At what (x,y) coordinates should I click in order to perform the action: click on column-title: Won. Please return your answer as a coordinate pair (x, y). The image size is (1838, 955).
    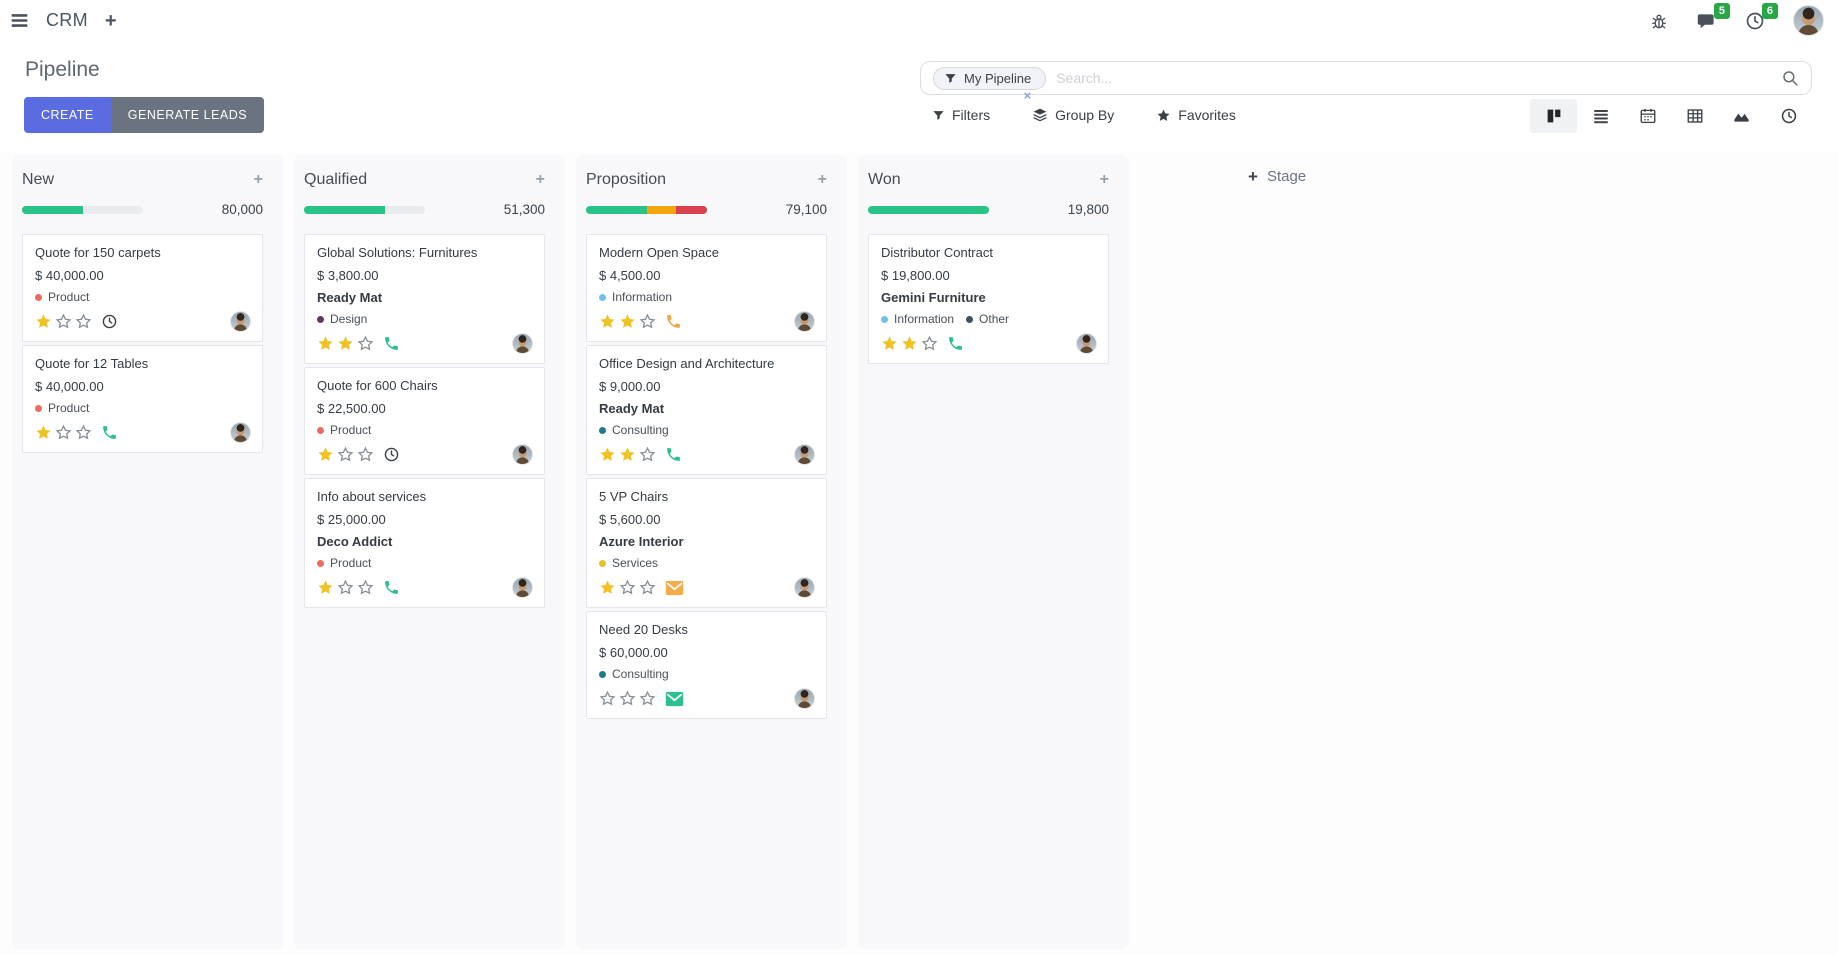
    Looking at the image, I should click on (884, 179).